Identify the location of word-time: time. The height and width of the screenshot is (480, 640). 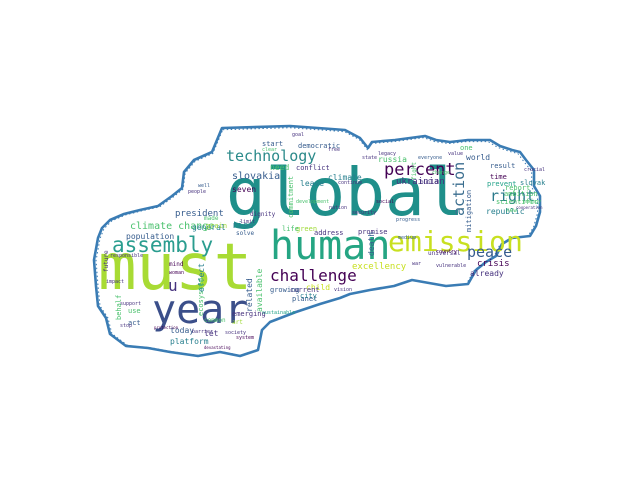
(498, 177).